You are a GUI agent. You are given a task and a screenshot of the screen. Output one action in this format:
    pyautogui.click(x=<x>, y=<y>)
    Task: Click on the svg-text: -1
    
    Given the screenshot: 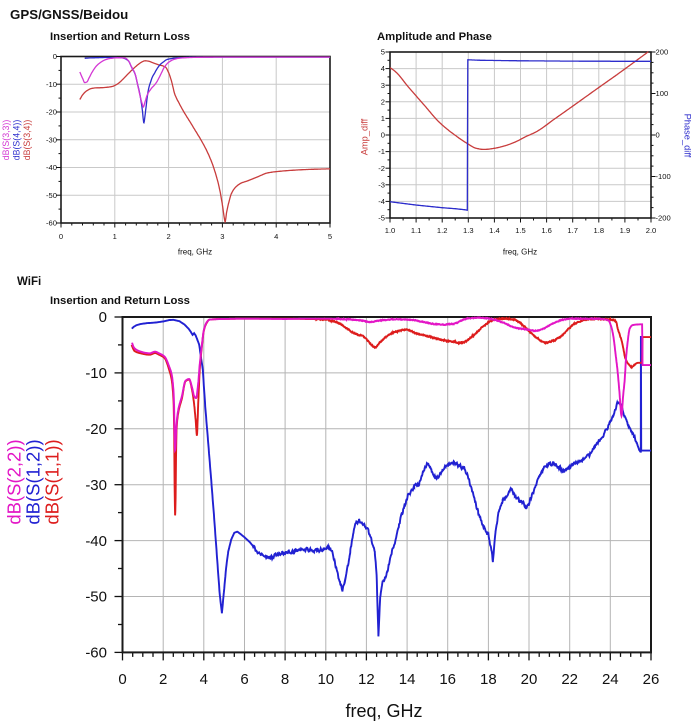 What is the action you would take?
    pyautogui.click(x=381, y=151)
    